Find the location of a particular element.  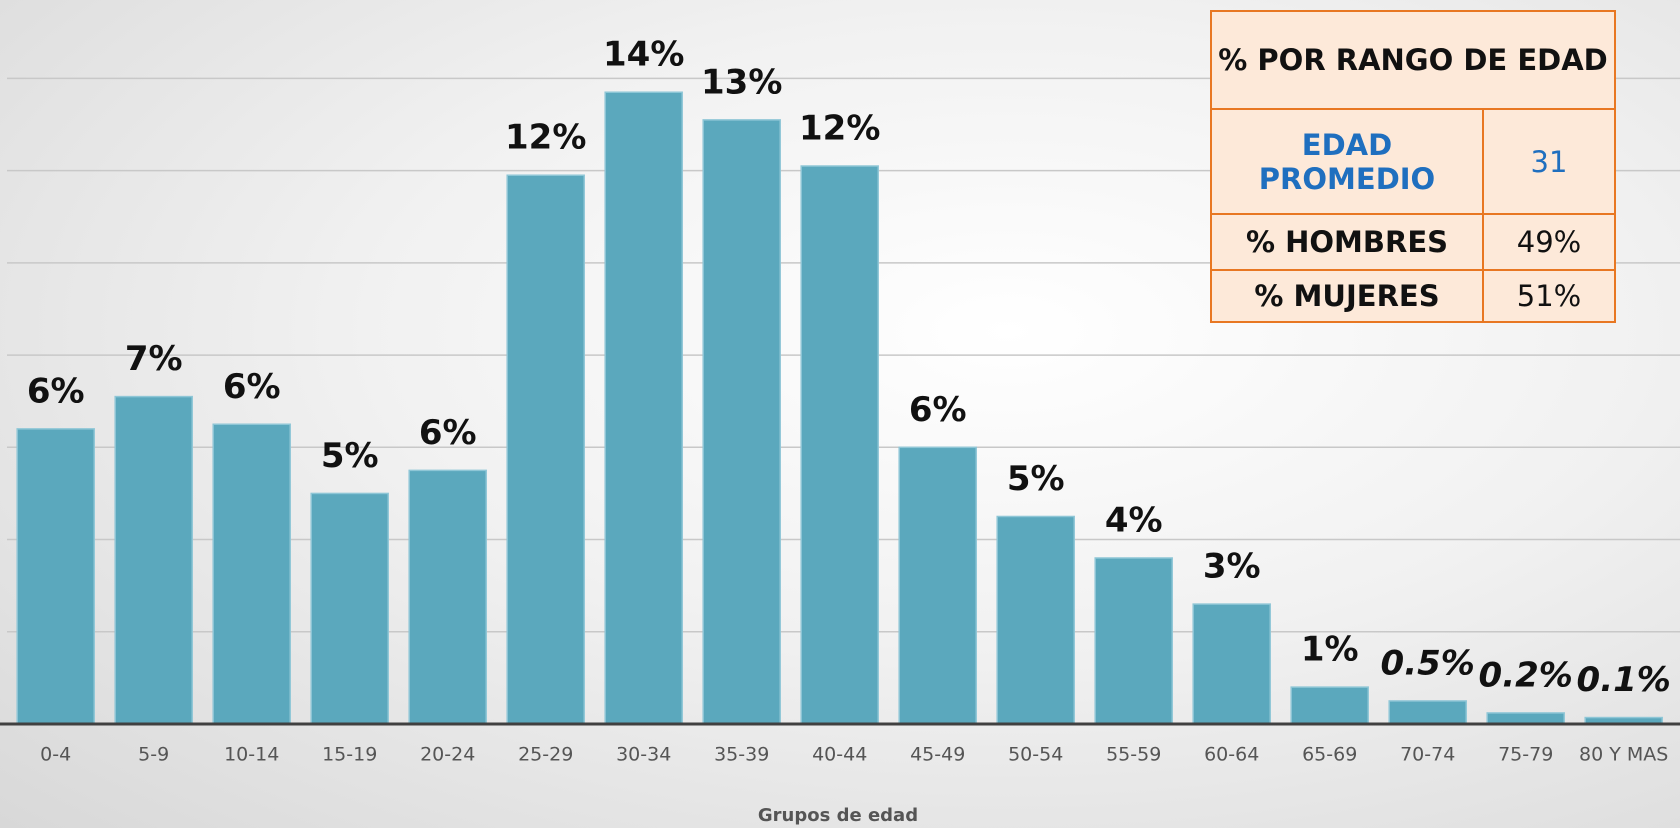

x-tick-label: 5-9 is located at coordinates (153, 755).